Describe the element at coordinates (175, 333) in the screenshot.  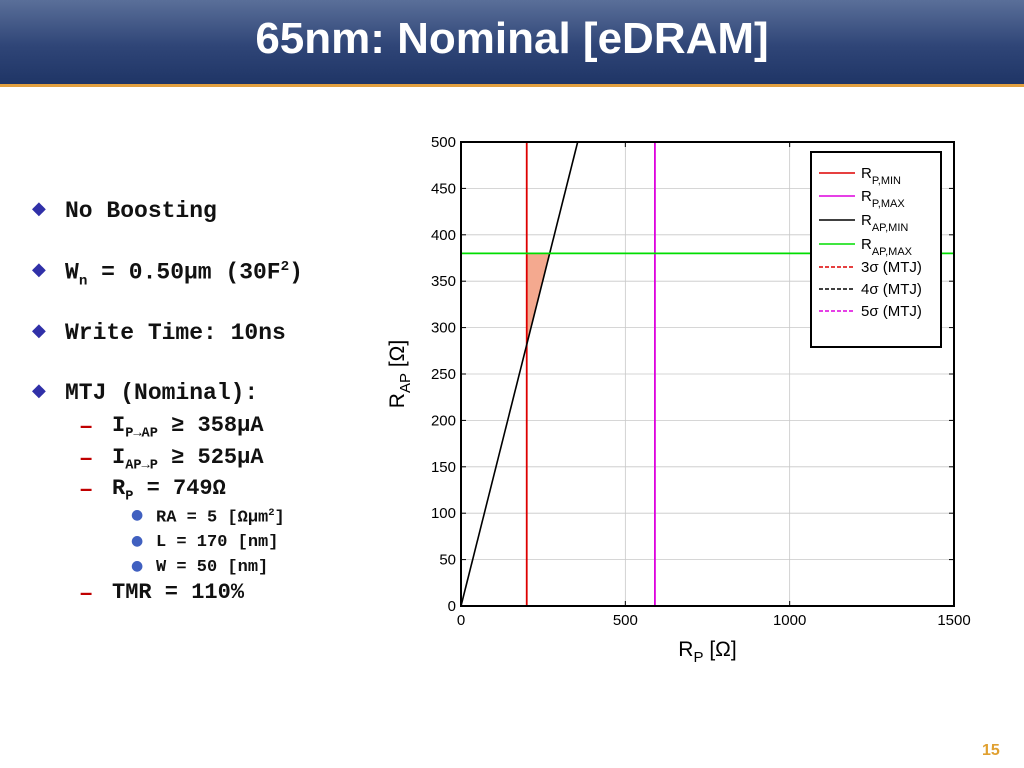
I see `bullet-write-time: Write Time: 10ns` at that location.